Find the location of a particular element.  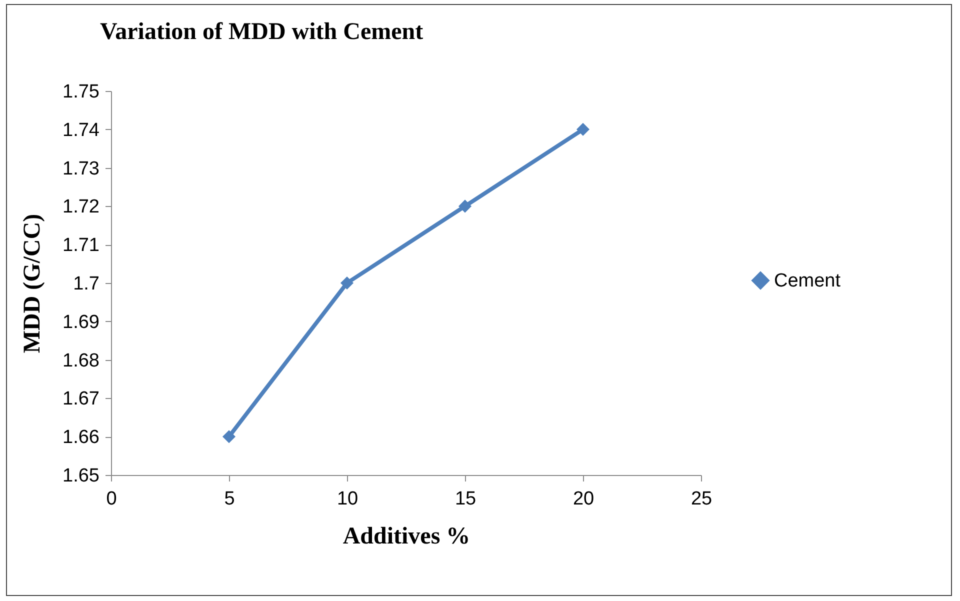

y-tick-label: 1.73 is located at coordinates (81, 169).